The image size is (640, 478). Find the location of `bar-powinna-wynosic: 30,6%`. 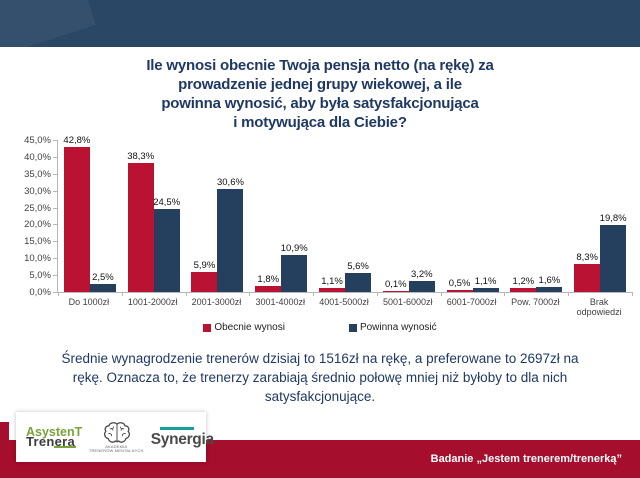

bar-powinna-wynosic: 30,6% is located at coordinates (230, 234).